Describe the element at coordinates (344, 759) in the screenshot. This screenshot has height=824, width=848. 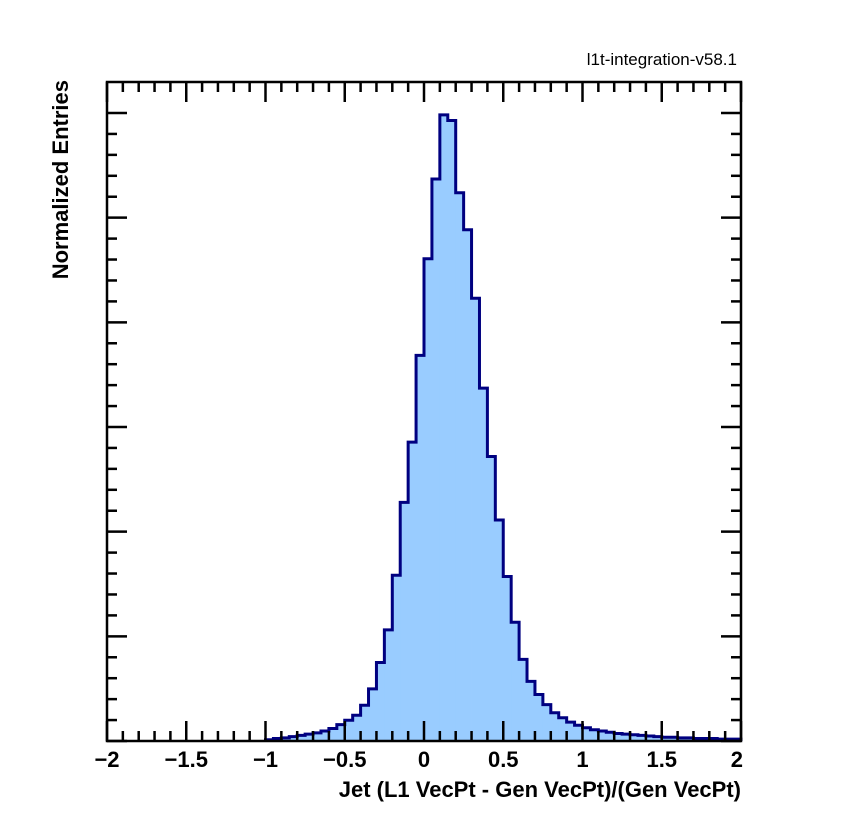
I see `x-tick-label: −0.5` at that location.